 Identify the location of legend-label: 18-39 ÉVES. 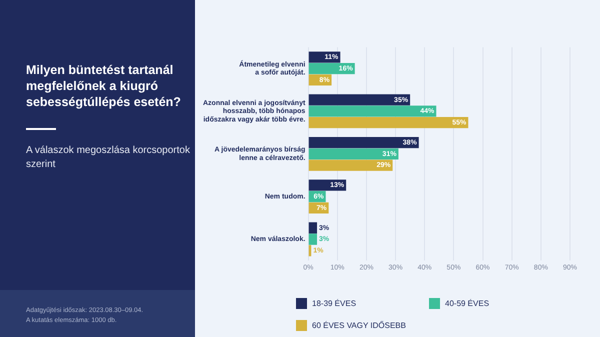
(334, 303).